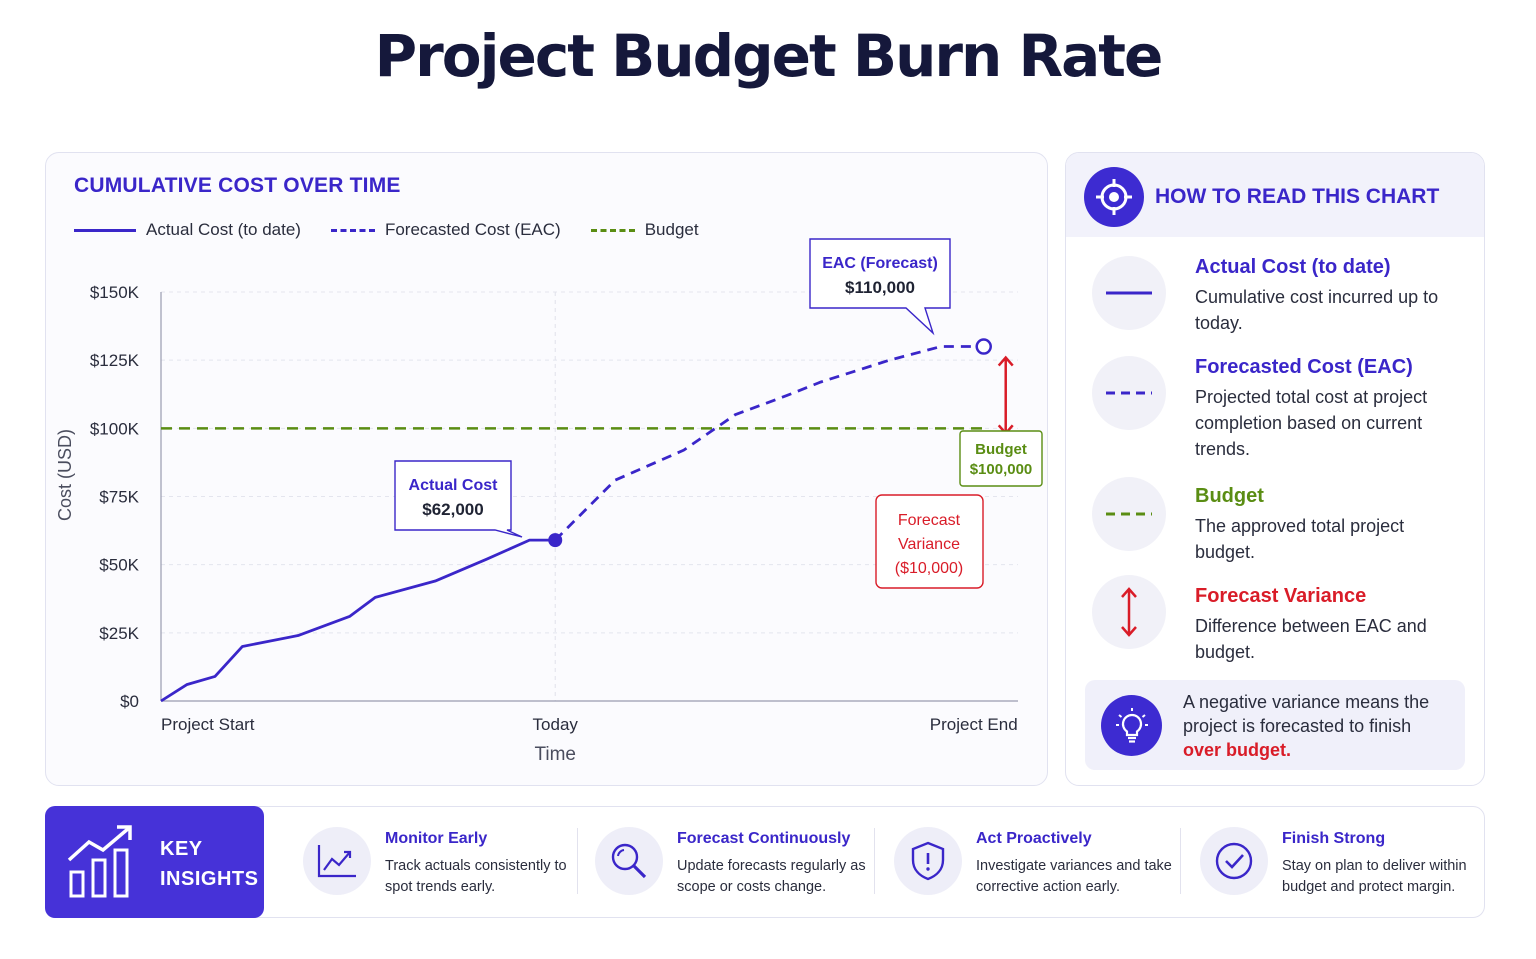  What do you see at coordinates (99, 861) in the screenshot?
I see `growth-chart-icon` at bounding box center [99, 861].